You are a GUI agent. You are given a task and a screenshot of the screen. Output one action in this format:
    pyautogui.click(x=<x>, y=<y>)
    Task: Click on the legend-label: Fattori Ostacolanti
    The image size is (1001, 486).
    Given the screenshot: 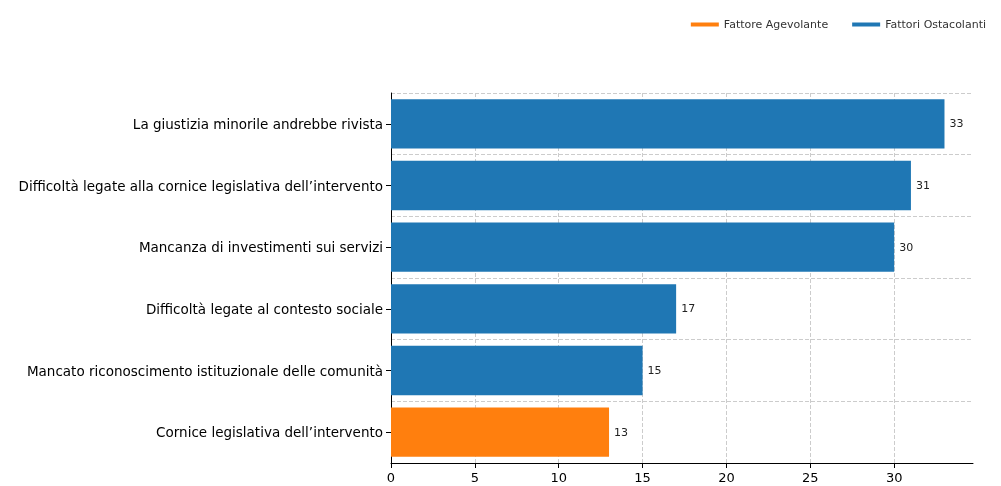 What is the action you would take?
    pyautogui.click(x=936, y=24)
    